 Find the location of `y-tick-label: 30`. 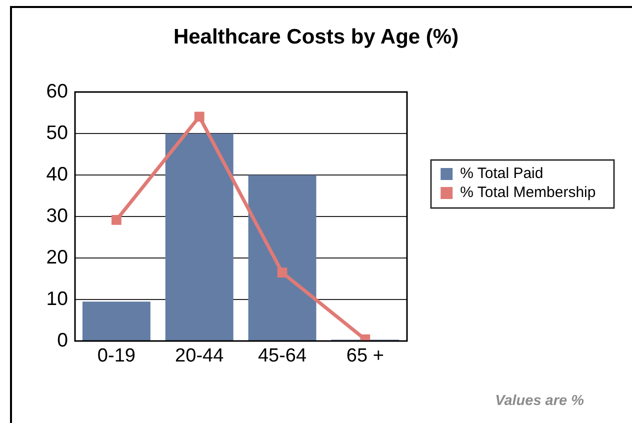

y-tick-label: 30 is located at coordinates (57, 215).